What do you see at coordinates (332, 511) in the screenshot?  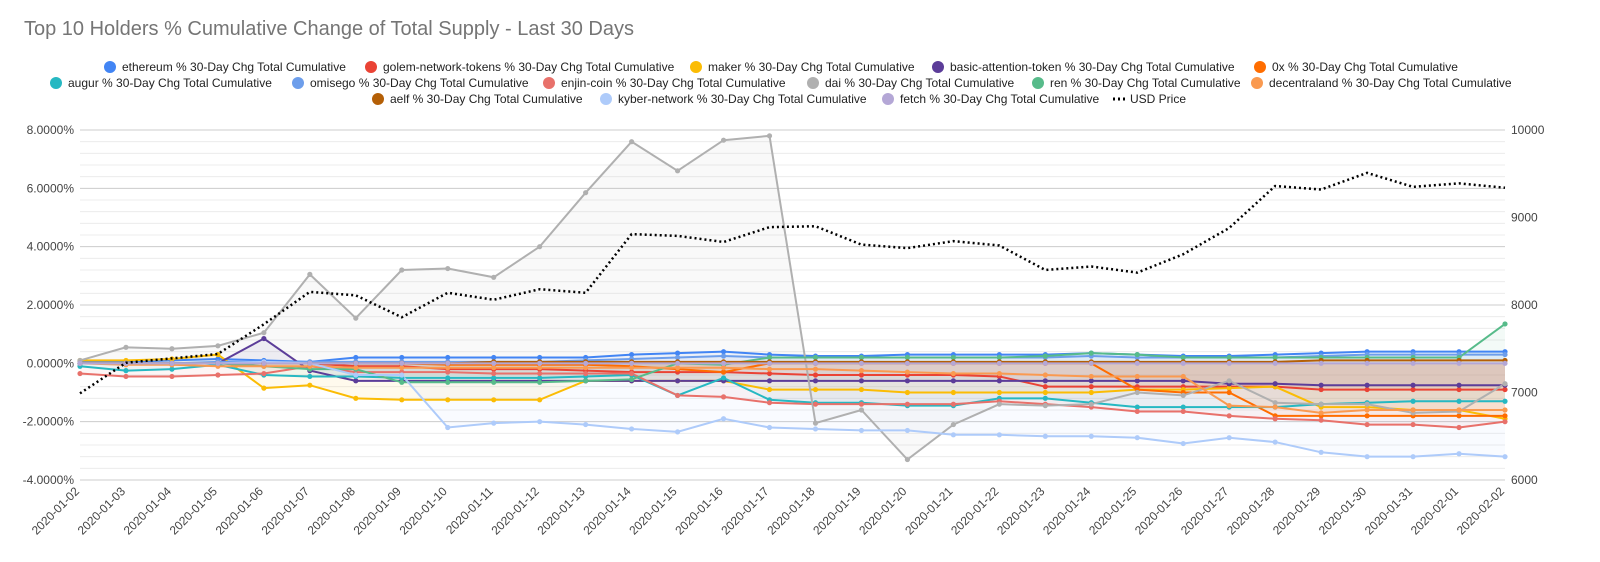 I see `x-tick-label: 2020-01-08` at bounding box center [332, 511].